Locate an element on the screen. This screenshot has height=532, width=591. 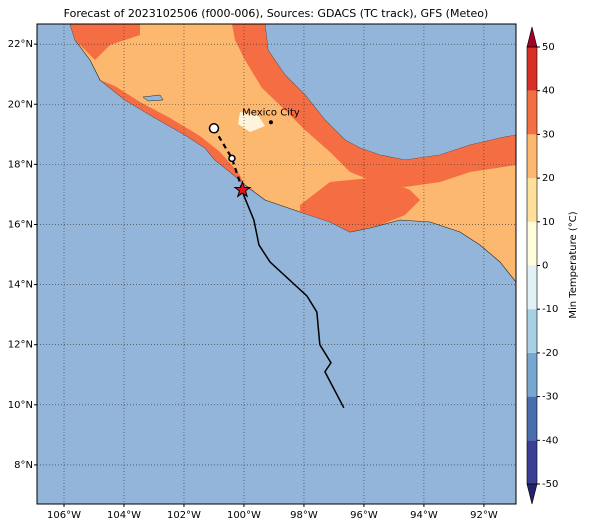
colorbar-tick-label: 40 is located at coordinates (548, 91).